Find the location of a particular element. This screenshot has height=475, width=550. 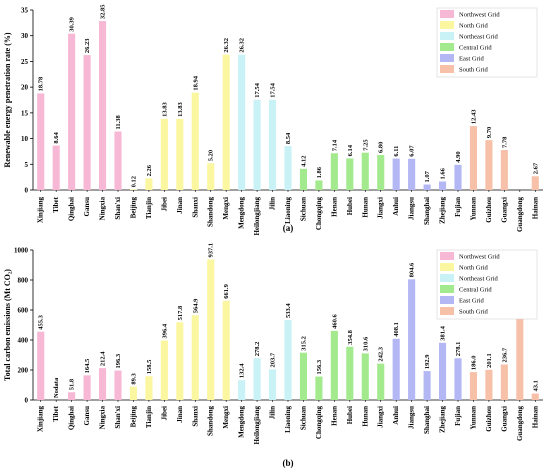

value-label: 4.12 is located at coordinates (303, 160).